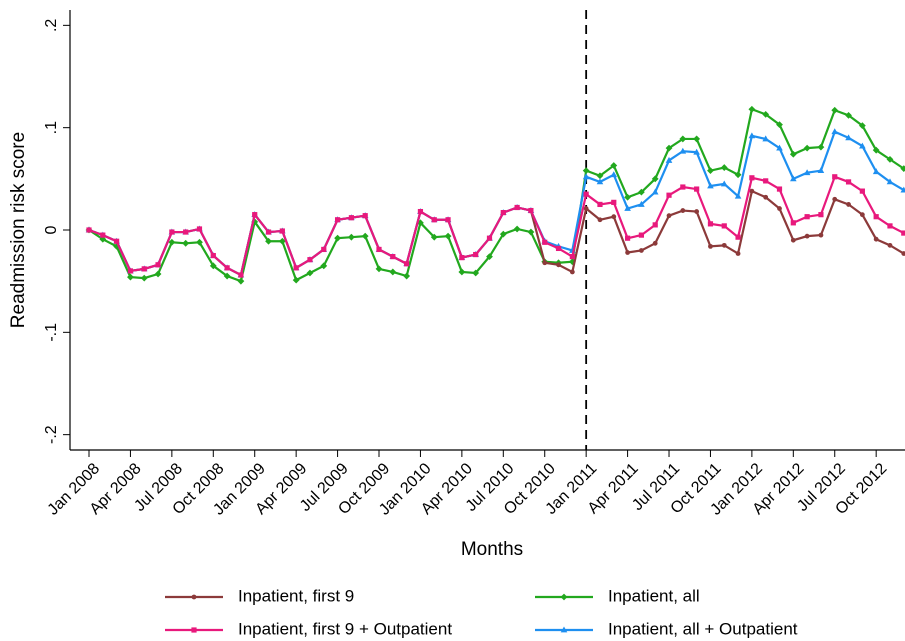 The width and height of the screenshot is (905, 641). What do you see at coordinates (345, 628) in the screenshot?
I see `legend-label: Inpatient, first 9 + Outpatient` at bounding box center [345, 628].